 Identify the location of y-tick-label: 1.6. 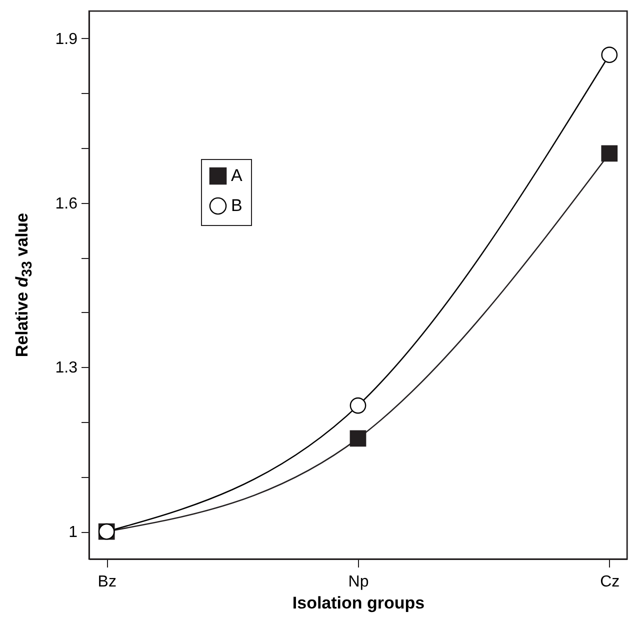
(66, 203).